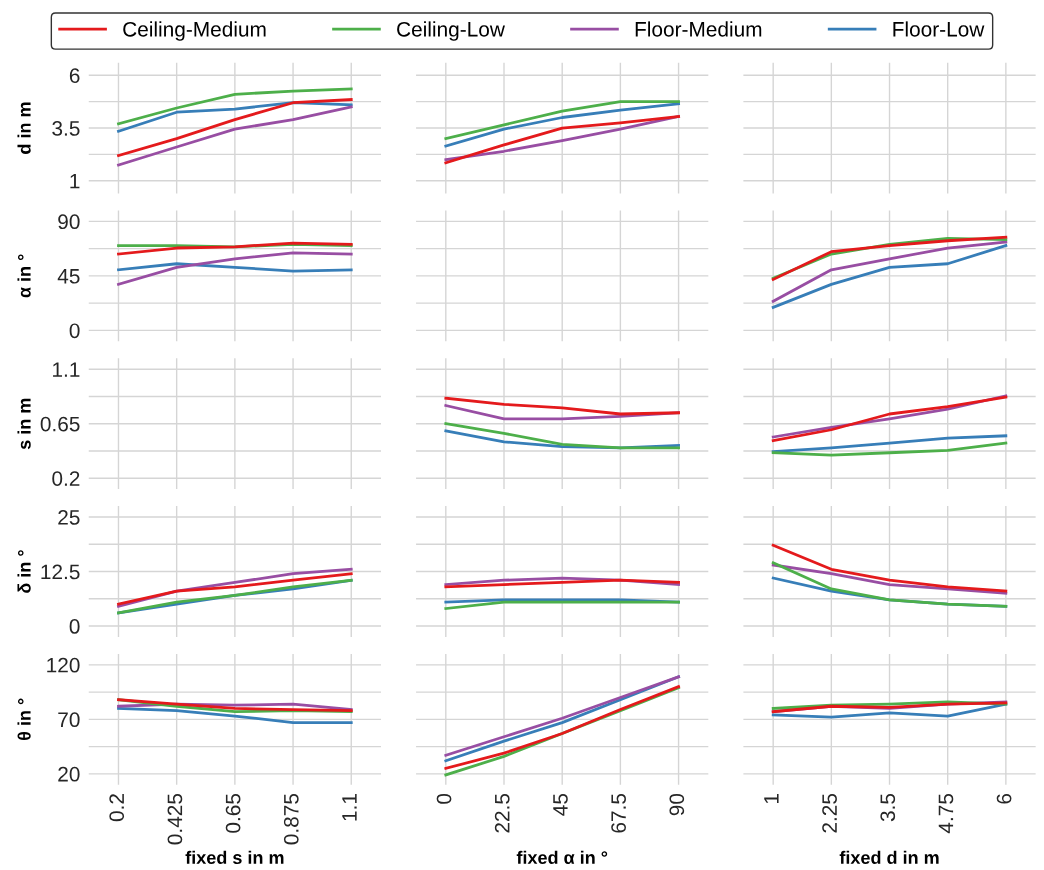 The width and height of the screenshot is (1044, 870). Describe the element at coordinates (24, 719) in the screenshot. I see `y-axis-title: θ in °` at that location.